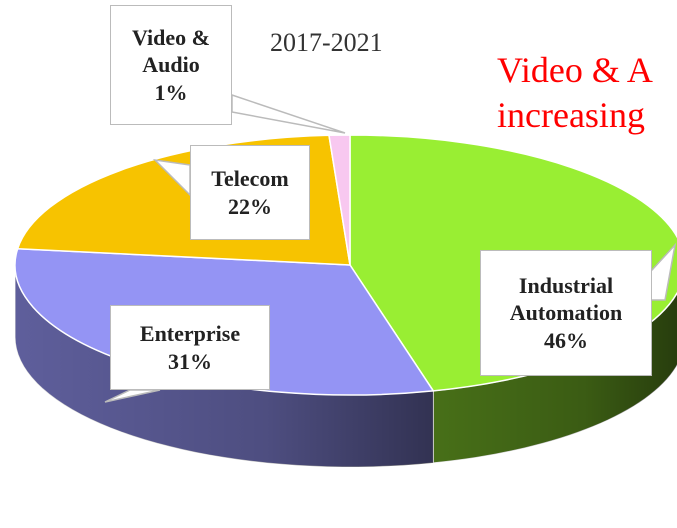 This screenshot has width=677, height=528. I want to click on data-label: Industrial Automation 46%, so click(566, 313).